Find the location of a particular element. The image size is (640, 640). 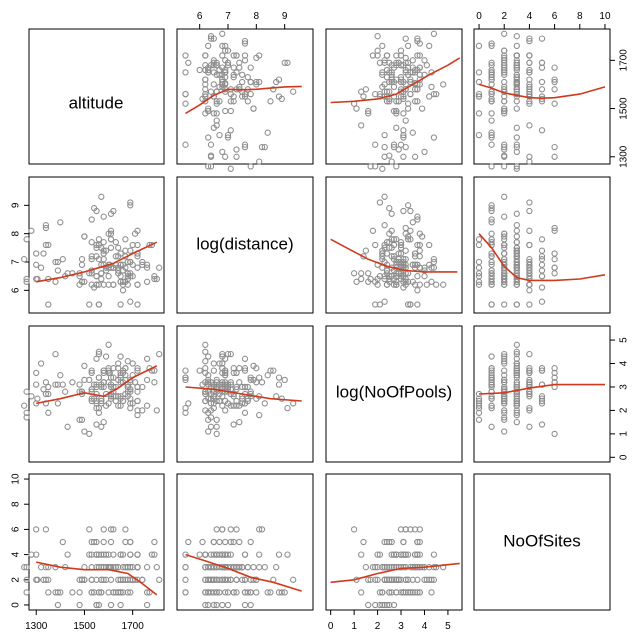

tick-label-noofsites: 0 is located at coordinates (479, 16).